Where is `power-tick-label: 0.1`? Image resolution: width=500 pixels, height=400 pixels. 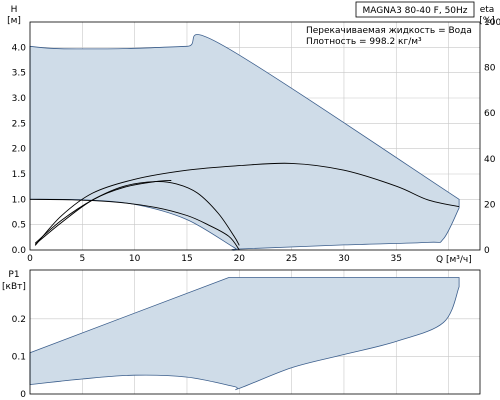
power-tick-label: 0.1 is located at coordinates (19, 357).